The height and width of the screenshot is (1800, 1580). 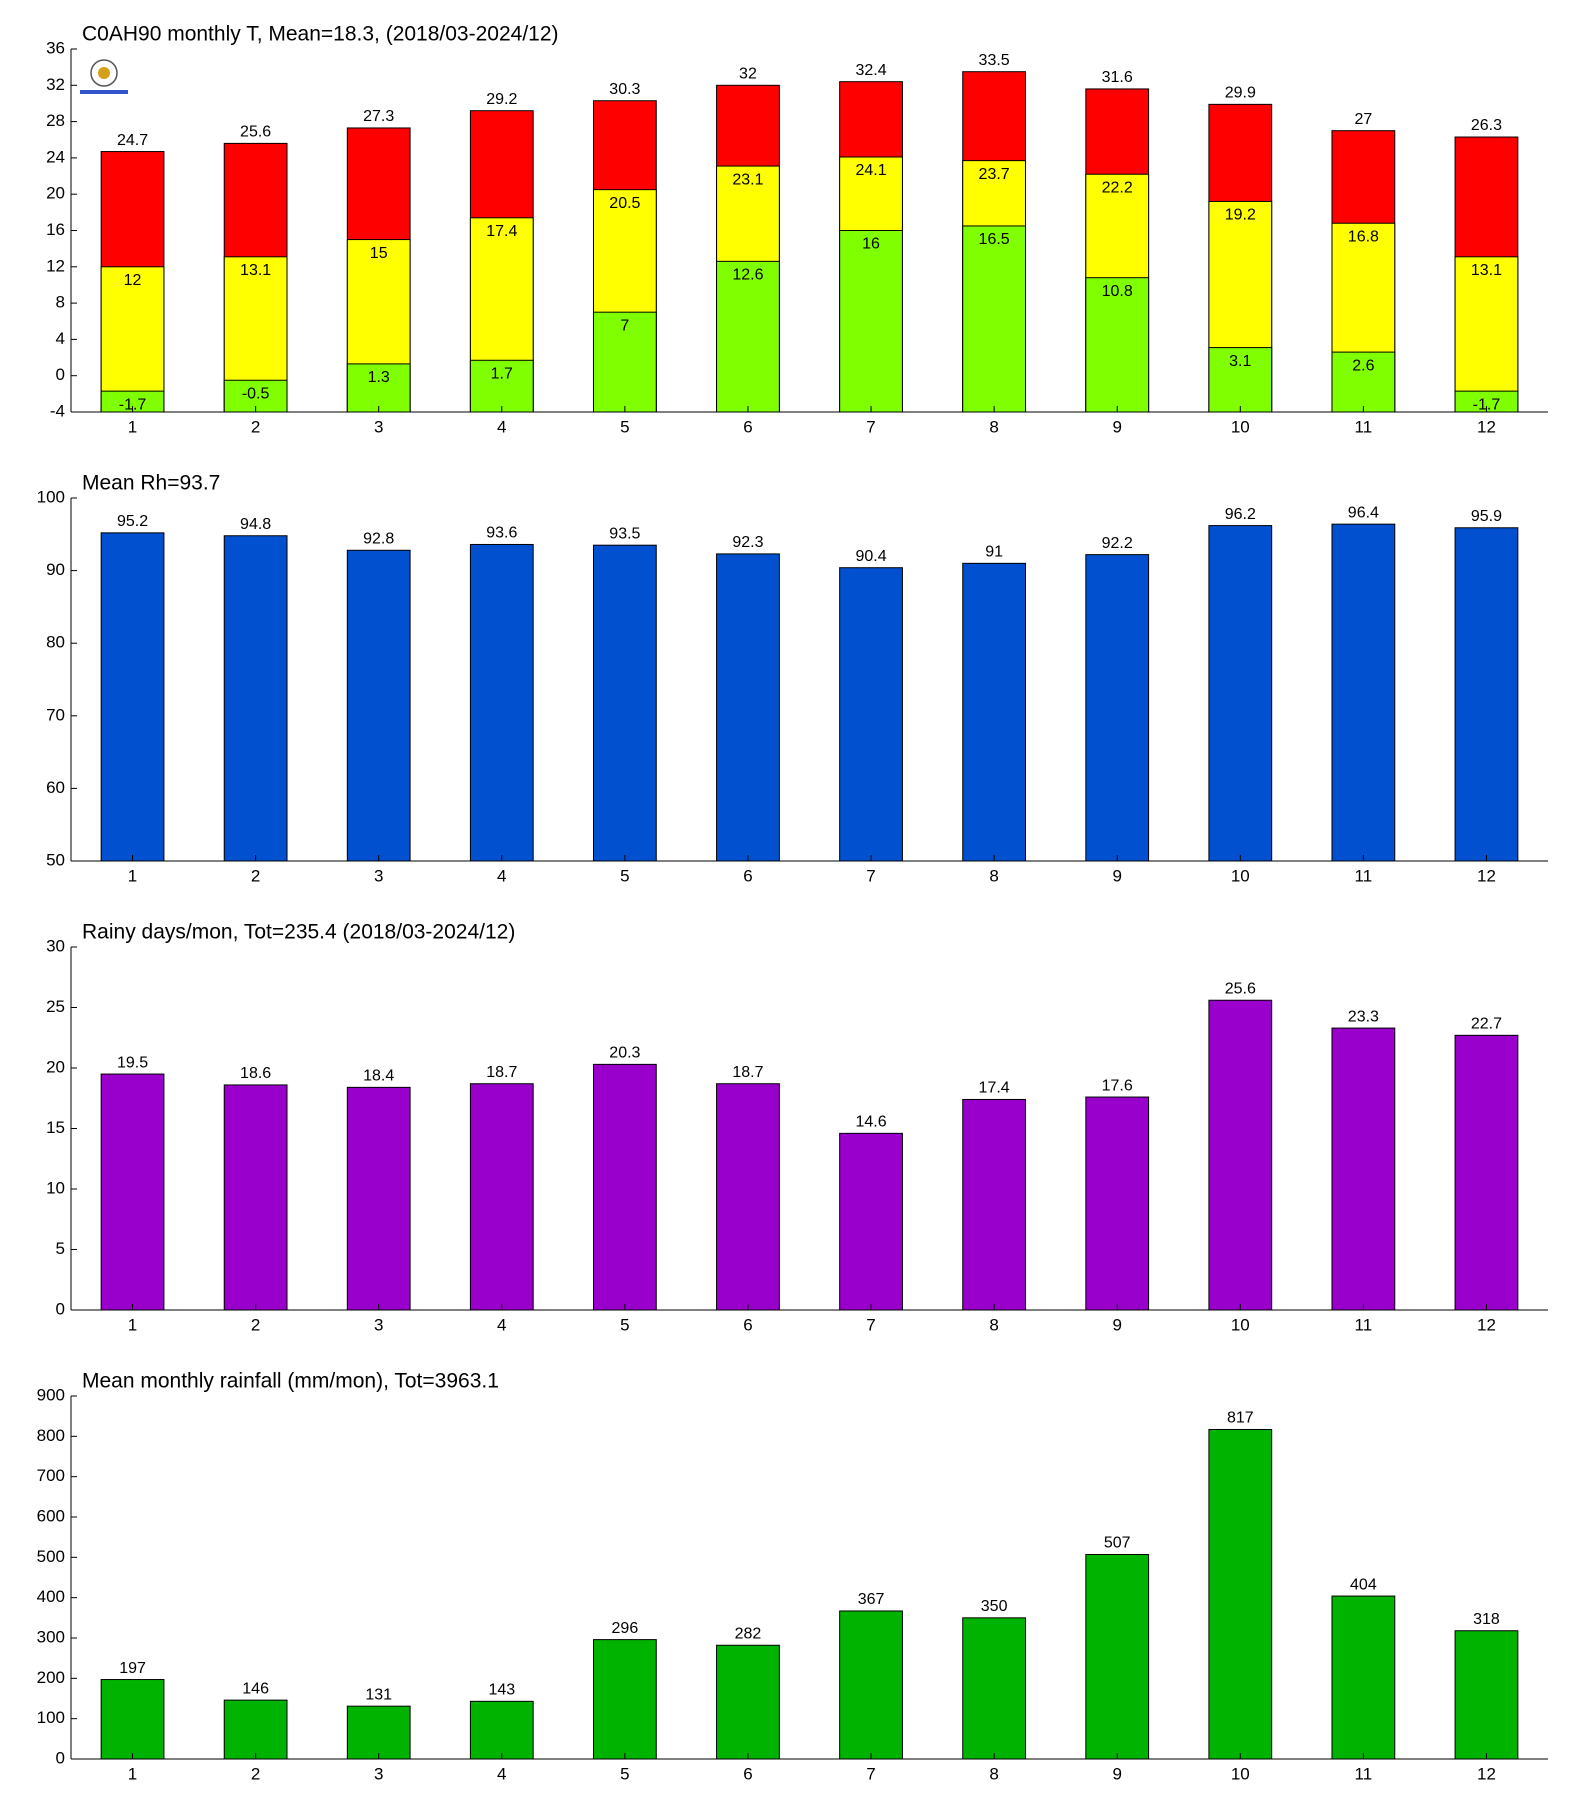 What do you see at coordinates (57, 410) in the screenshot?
I see `y-tick-label: -4` at bounding box center [57, 410].